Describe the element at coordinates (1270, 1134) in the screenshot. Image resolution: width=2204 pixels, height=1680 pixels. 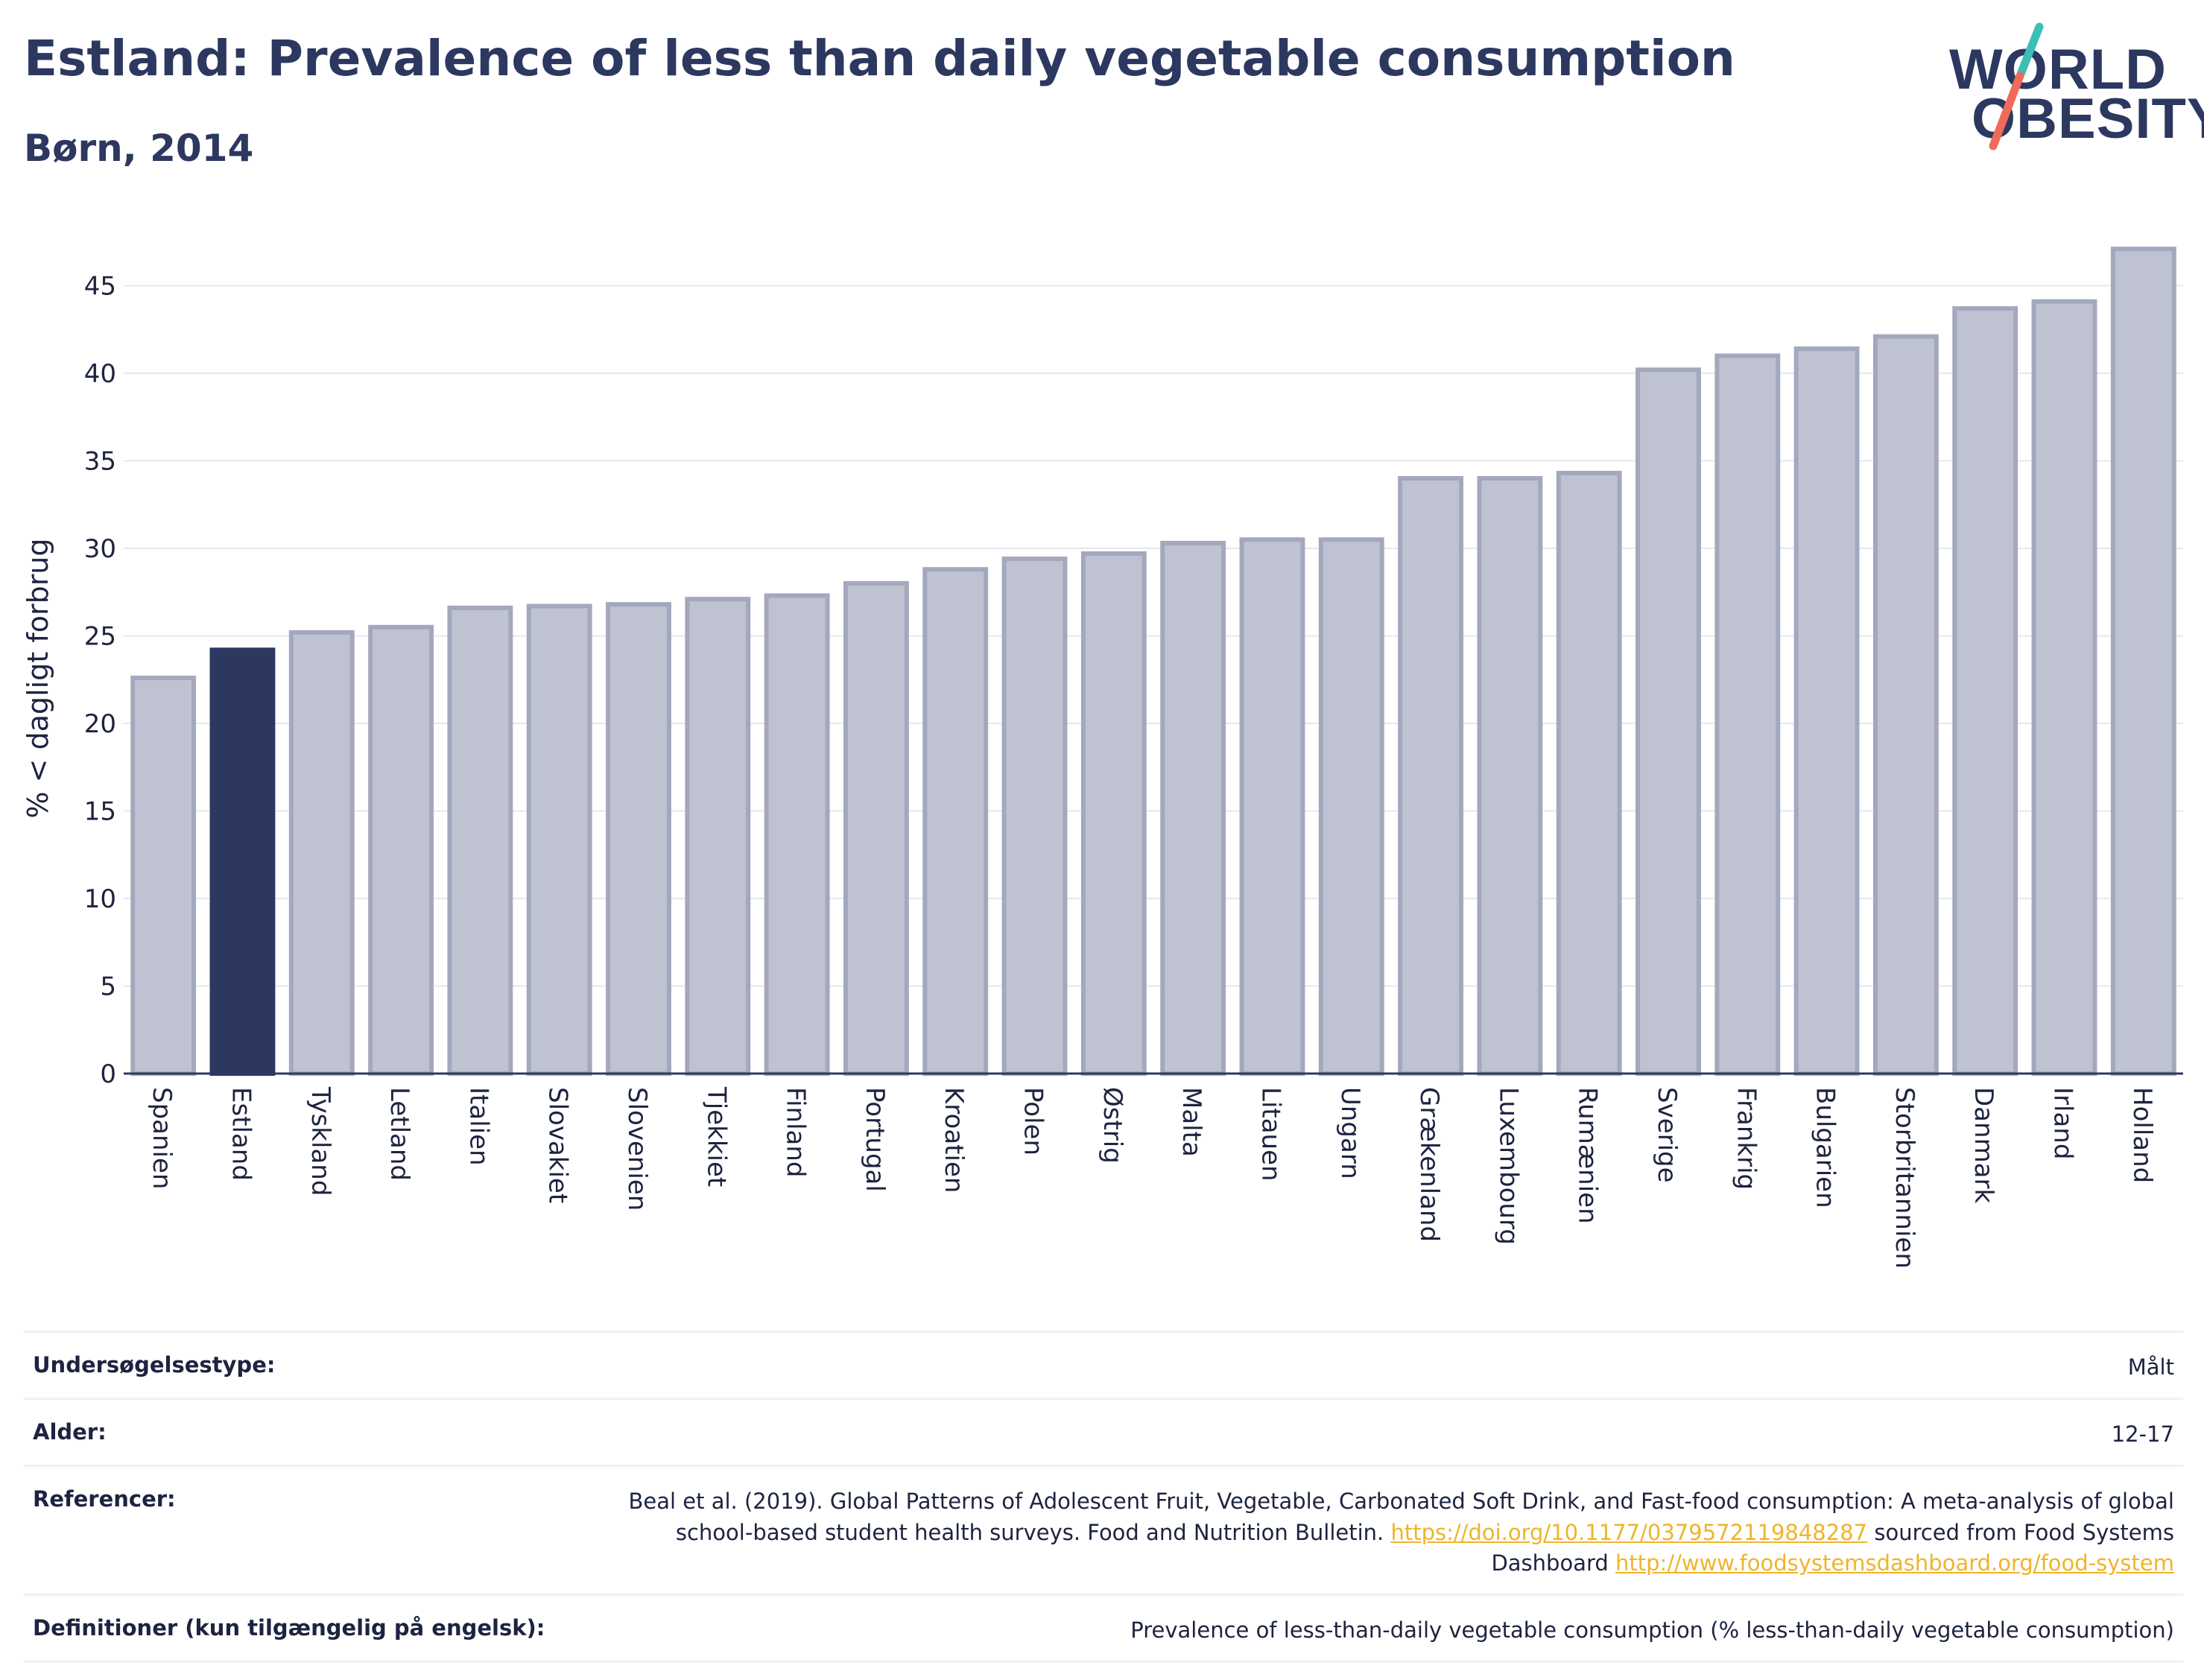
I see `x-tick-label: Litauen` at that location.